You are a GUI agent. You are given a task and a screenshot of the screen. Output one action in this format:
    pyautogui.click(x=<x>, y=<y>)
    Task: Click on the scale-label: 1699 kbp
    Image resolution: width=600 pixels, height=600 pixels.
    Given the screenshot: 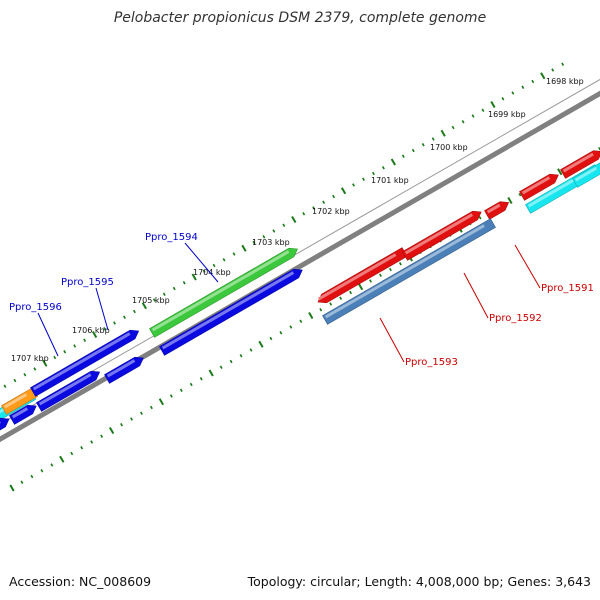 What is the action you would take?
    pyautogui.click(x=507, y=114)
    